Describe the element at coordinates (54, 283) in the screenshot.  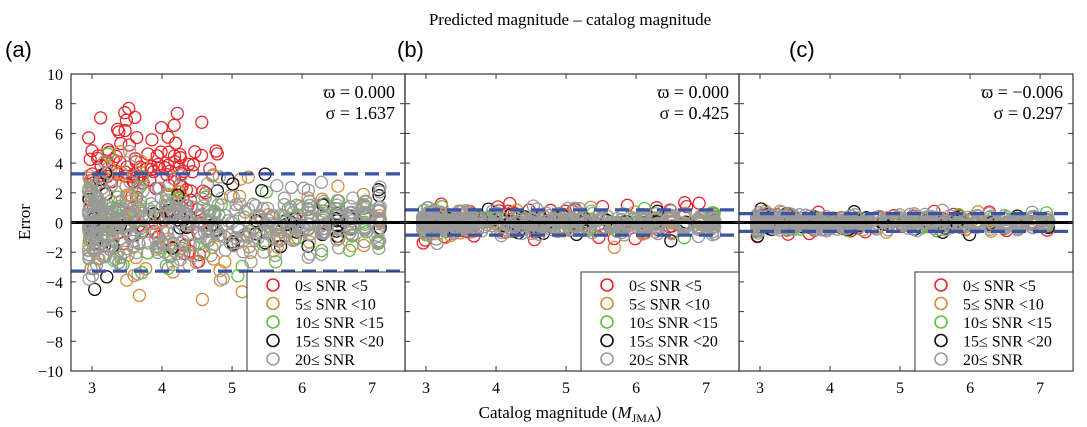
I see `y-tick-label: −4` at that location.